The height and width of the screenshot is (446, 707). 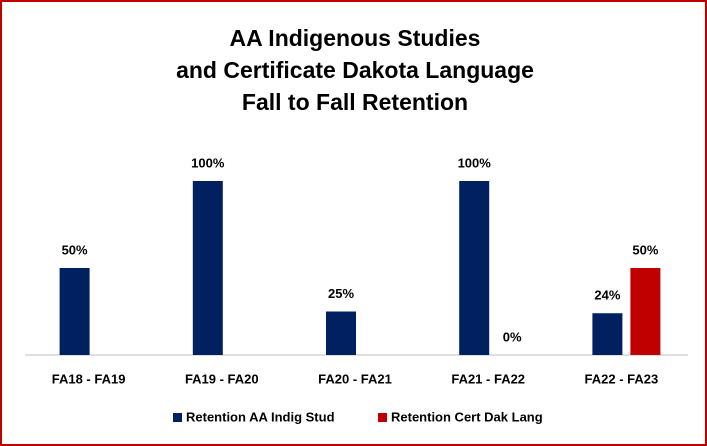 What do you see at coordinates (355, 70) in the screenshot?
I see `chart-title: and Certificate Dakota Language` at bounding box center [355, 70].